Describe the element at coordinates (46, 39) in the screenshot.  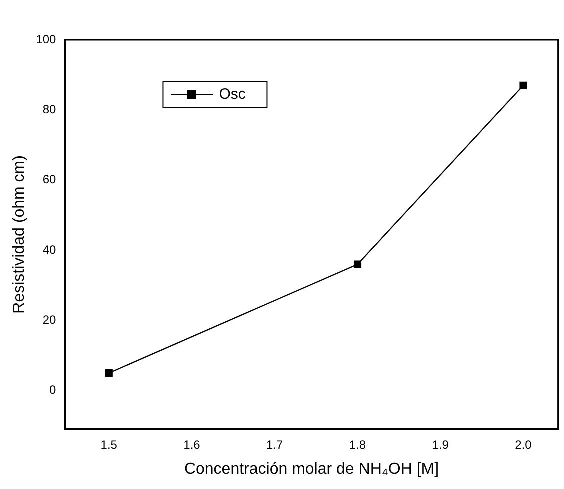
I see `y-tick-label: 100` at that location.